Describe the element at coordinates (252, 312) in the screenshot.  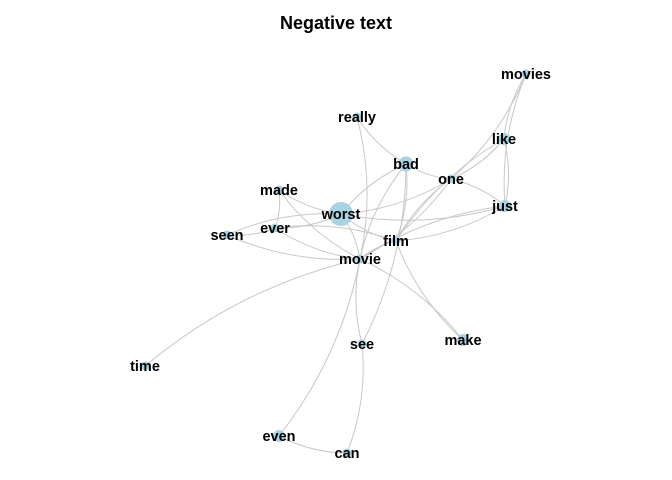
I see `edge-movie-time` at that location.